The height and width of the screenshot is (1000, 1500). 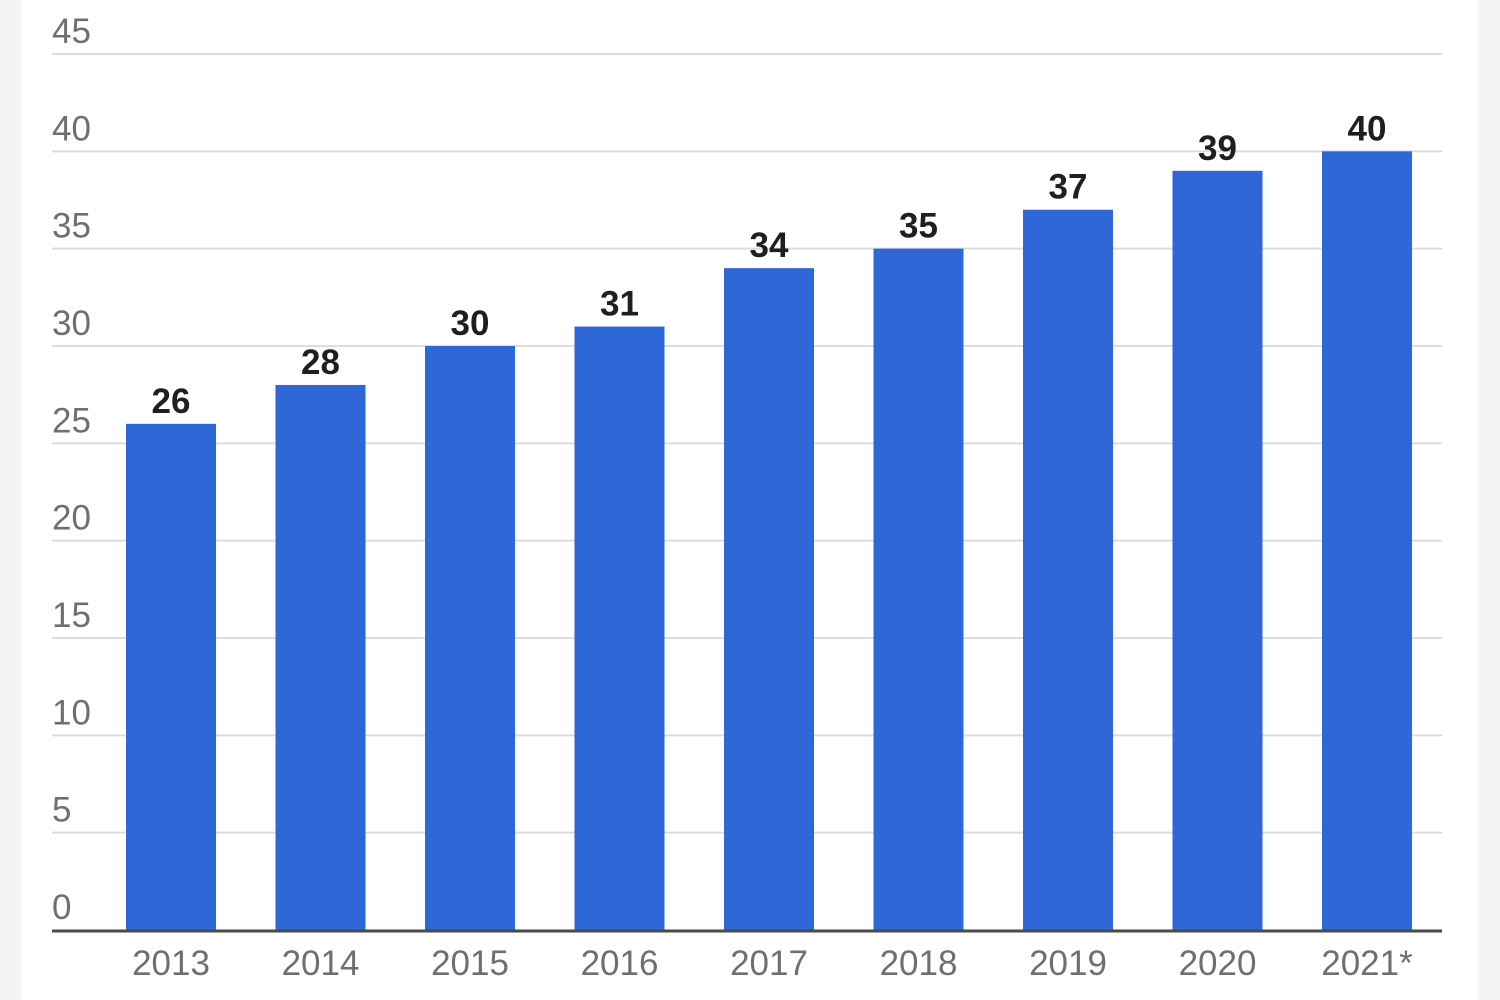 What do you see at coordinates (1068, 569) in the screenshot?
I see `bar-2019` at bounding box center [1068, 569].